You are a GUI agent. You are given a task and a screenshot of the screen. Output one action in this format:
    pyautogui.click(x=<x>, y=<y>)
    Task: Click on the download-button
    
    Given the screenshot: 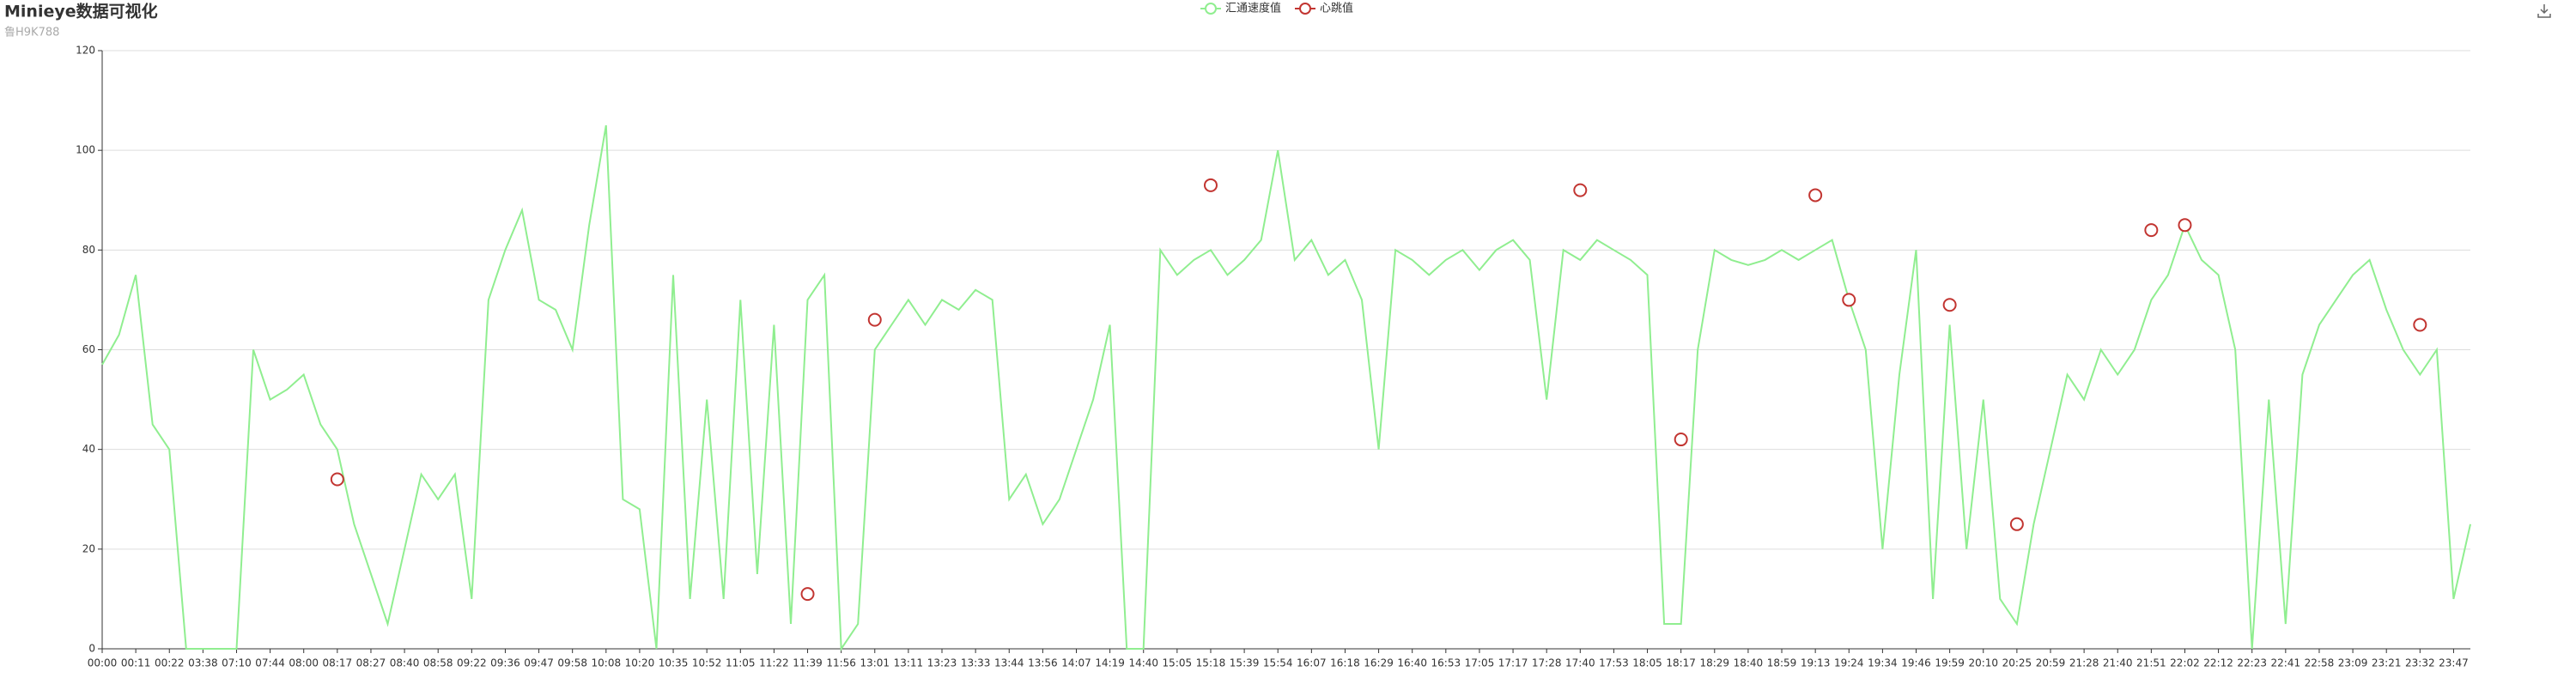 What is the action you would take?
    pyautogui.click(x=2544, y=11)
    